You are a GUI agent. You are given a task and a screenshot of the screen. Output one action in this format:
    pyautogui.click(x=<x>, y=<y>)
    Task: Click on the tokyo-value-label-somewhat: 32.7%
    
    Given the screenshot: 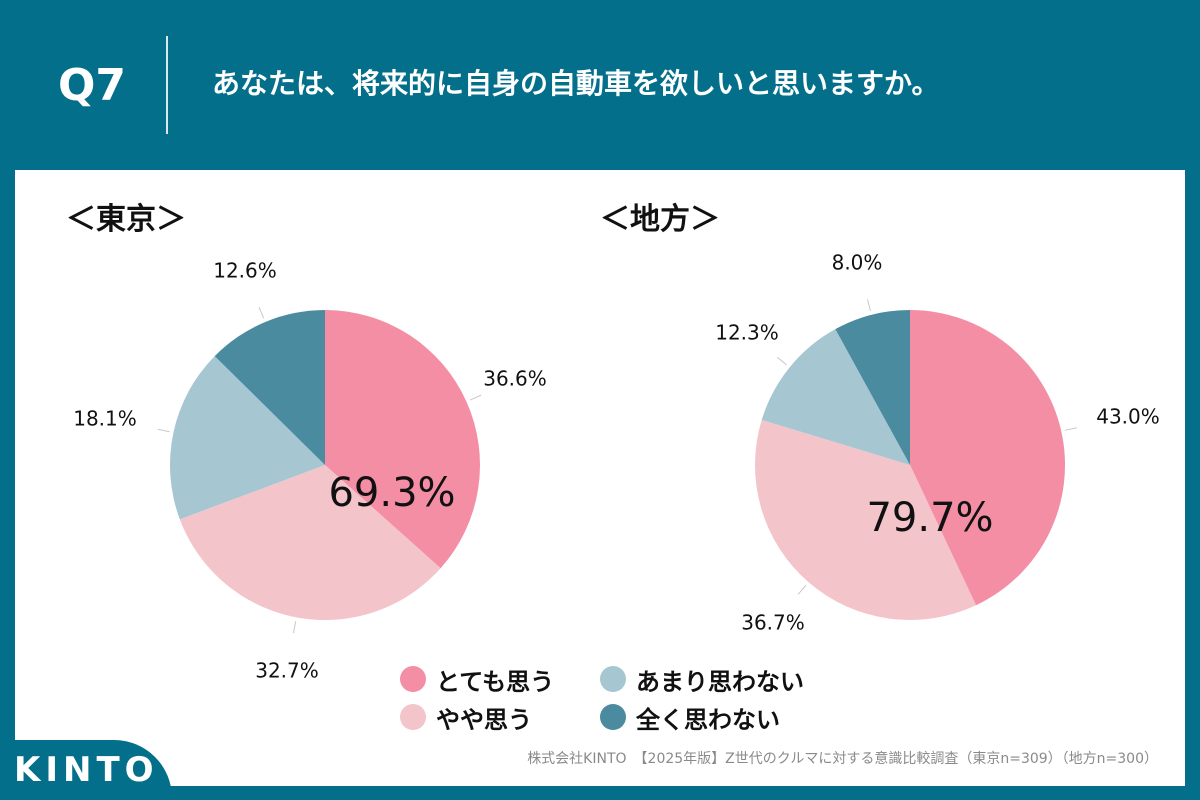 What is the action you would take?
    pyautogui.click(x=287, y=671)
    